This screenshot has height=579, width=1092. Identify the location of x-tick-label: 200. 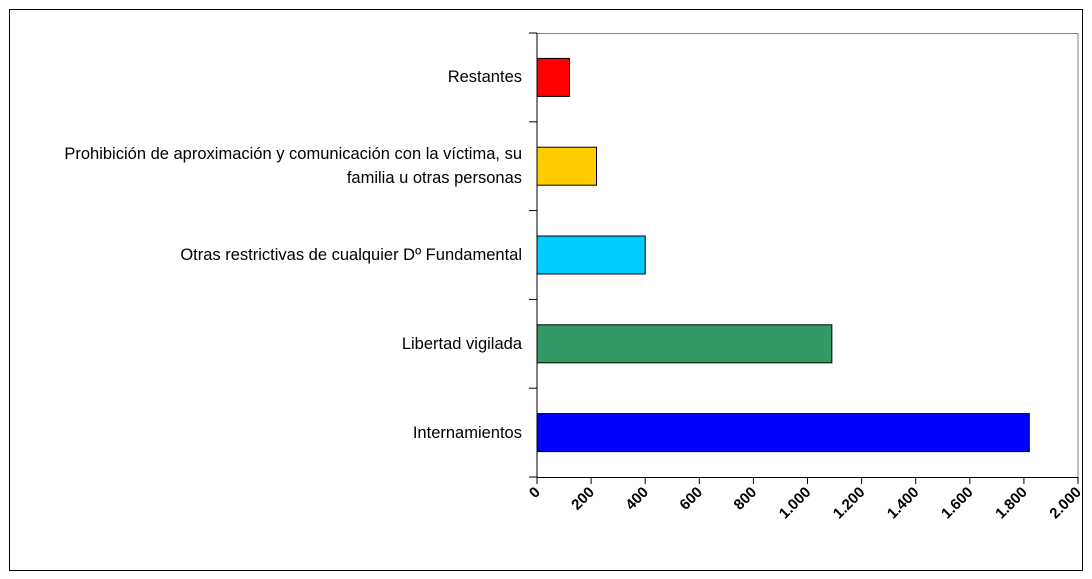
(583, 499).